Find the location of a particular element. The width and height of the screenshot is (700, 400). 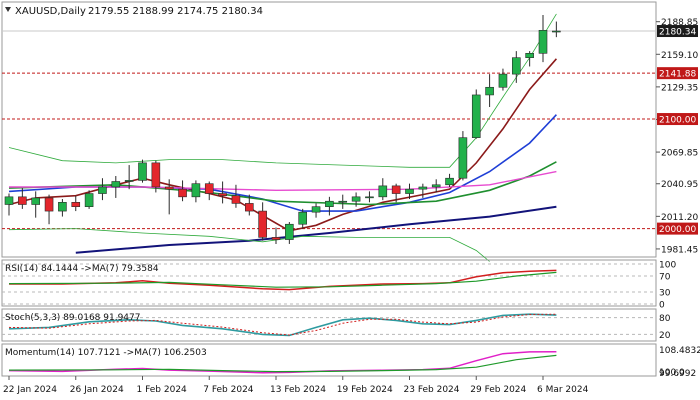

level-label: 2141.88 is located at coordinates (677, 75).